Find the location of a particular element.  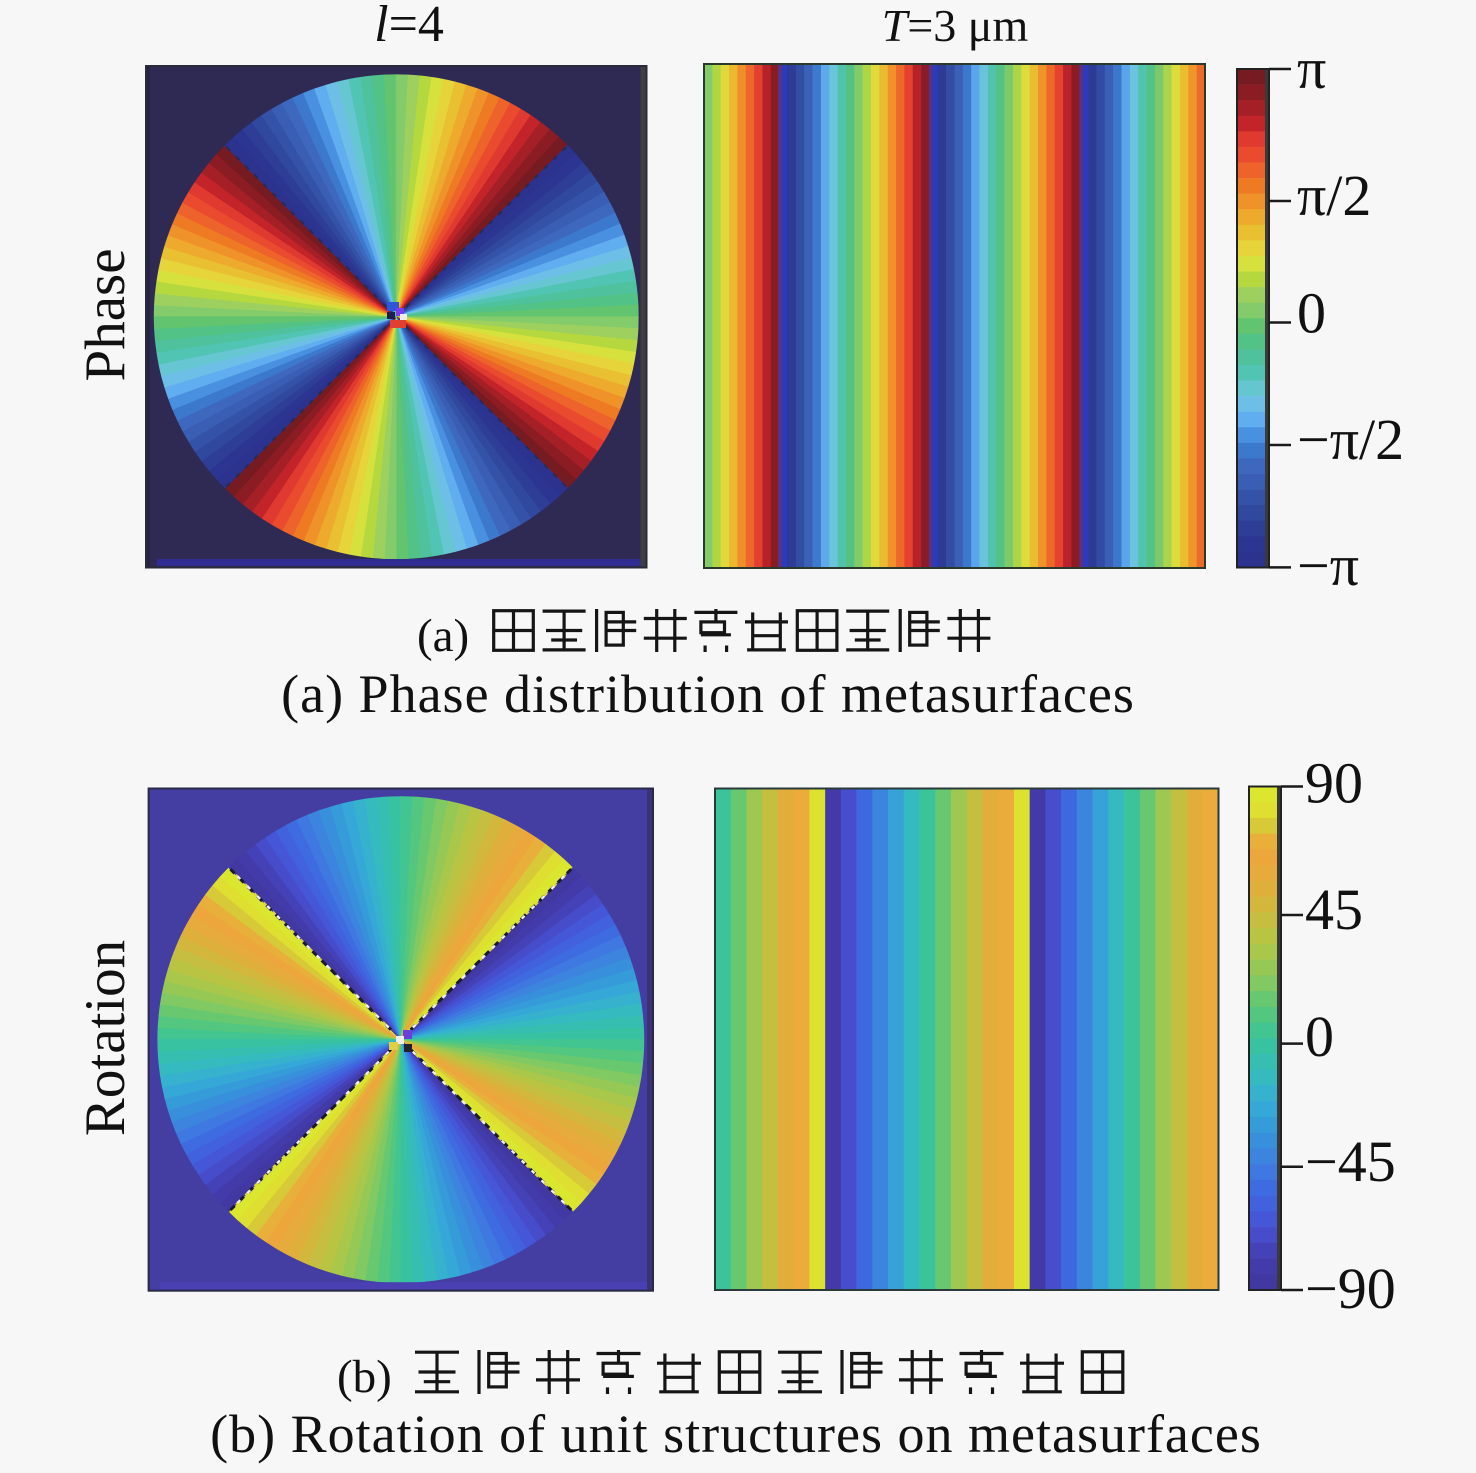

svg-text: π/2 is located at coordinates (1334, 195).